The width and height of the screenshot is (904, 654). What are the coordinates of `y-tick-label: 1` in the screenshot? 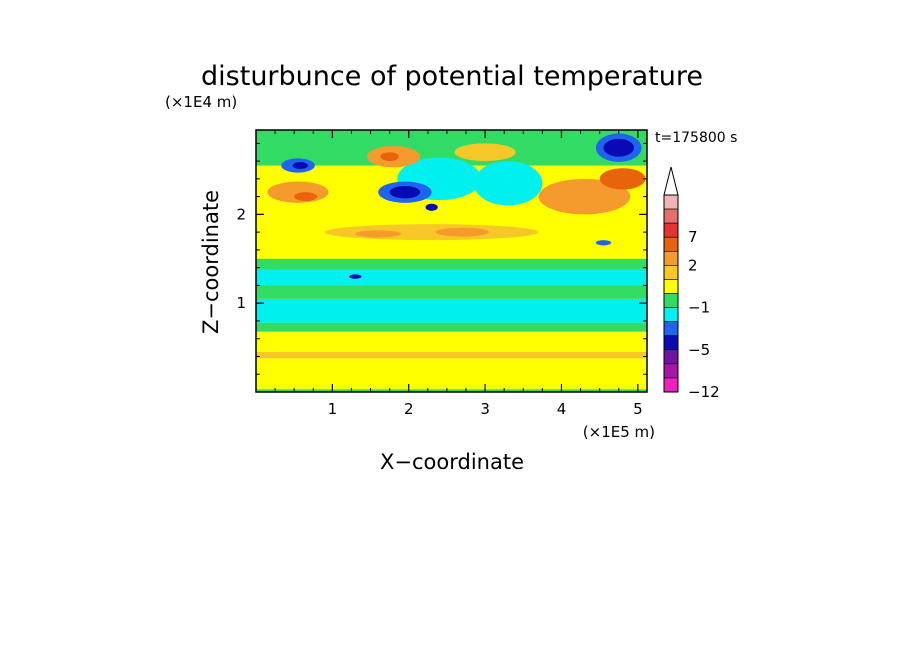 It's located at (241, 303).